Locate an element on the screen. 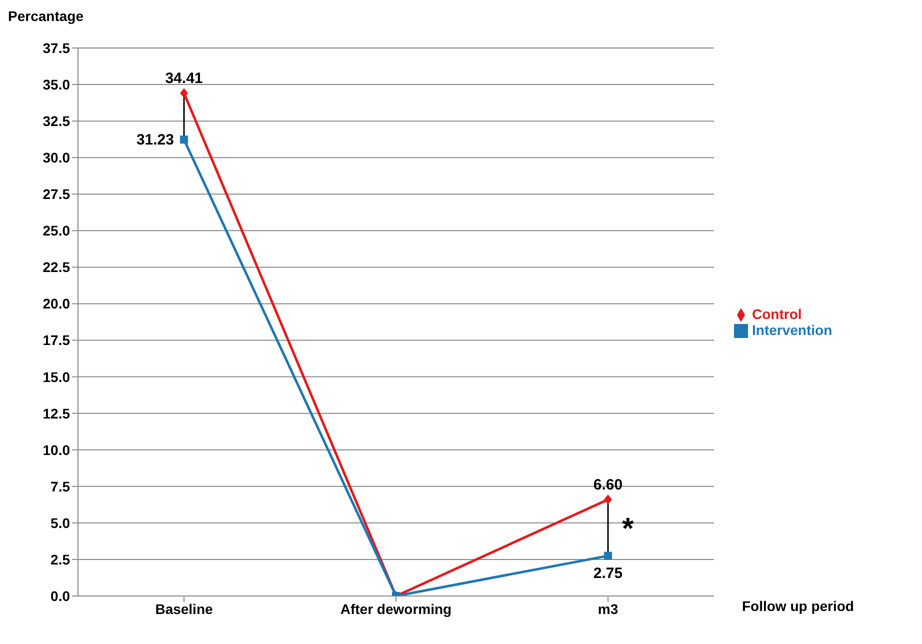 Image resolution: width=922 pixels, height=644 pixels. y-tick-label: 7.5 is located at coordinates (60, 486).